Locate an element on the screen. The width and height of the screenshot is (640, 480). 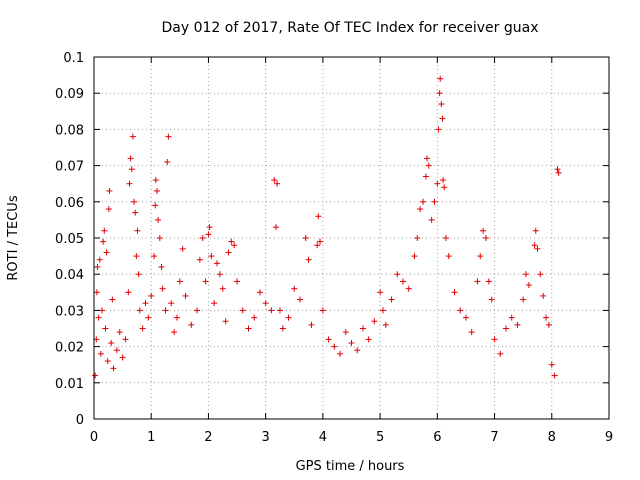
x-tick-label: 2 is located at coordinates (208, 437).